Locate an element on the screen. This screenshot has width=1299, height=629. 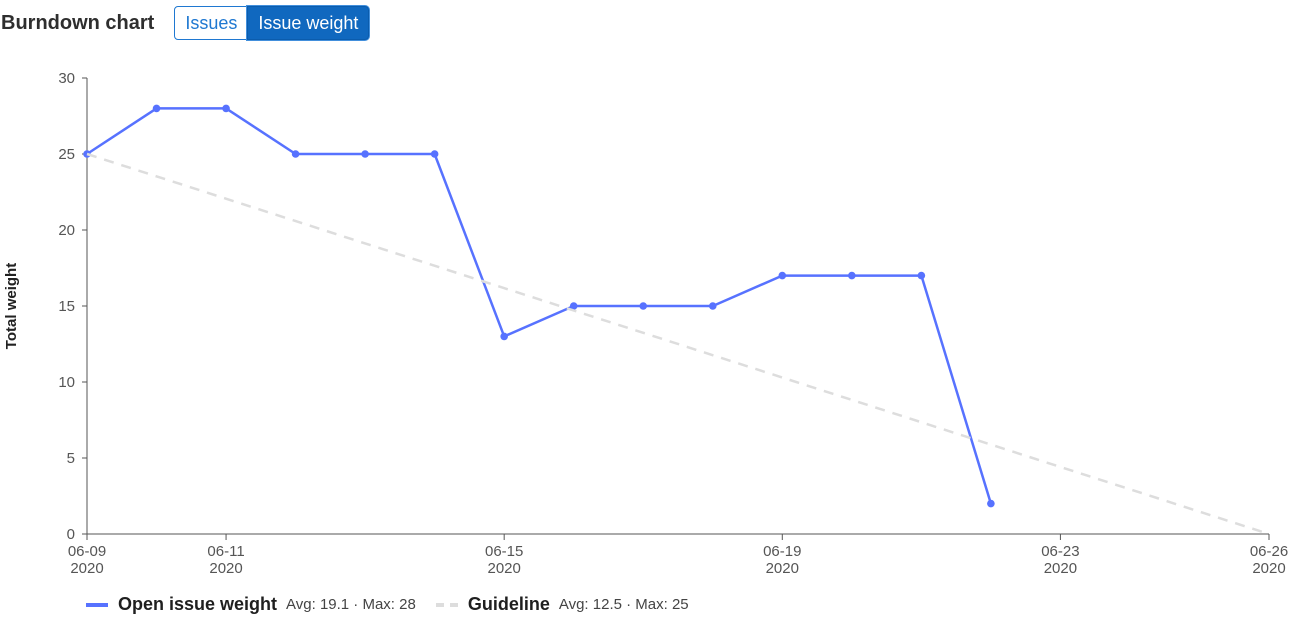
x-tick-label: 06-09 is located at coordinates (87, 551).